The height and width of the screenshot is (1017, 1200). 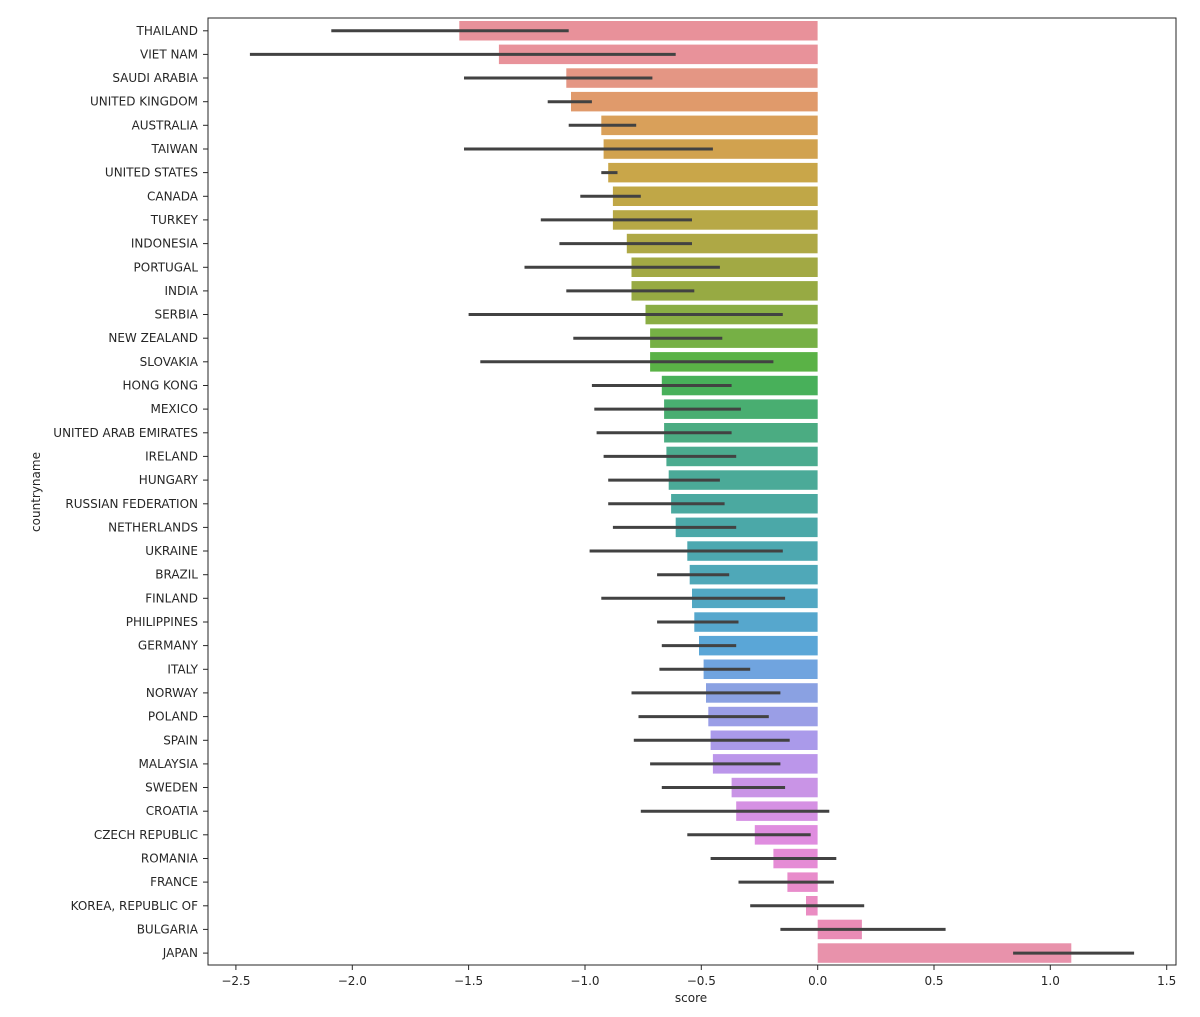 I want to click on x-tick-label: −2.5, so click(x=235, y=981).